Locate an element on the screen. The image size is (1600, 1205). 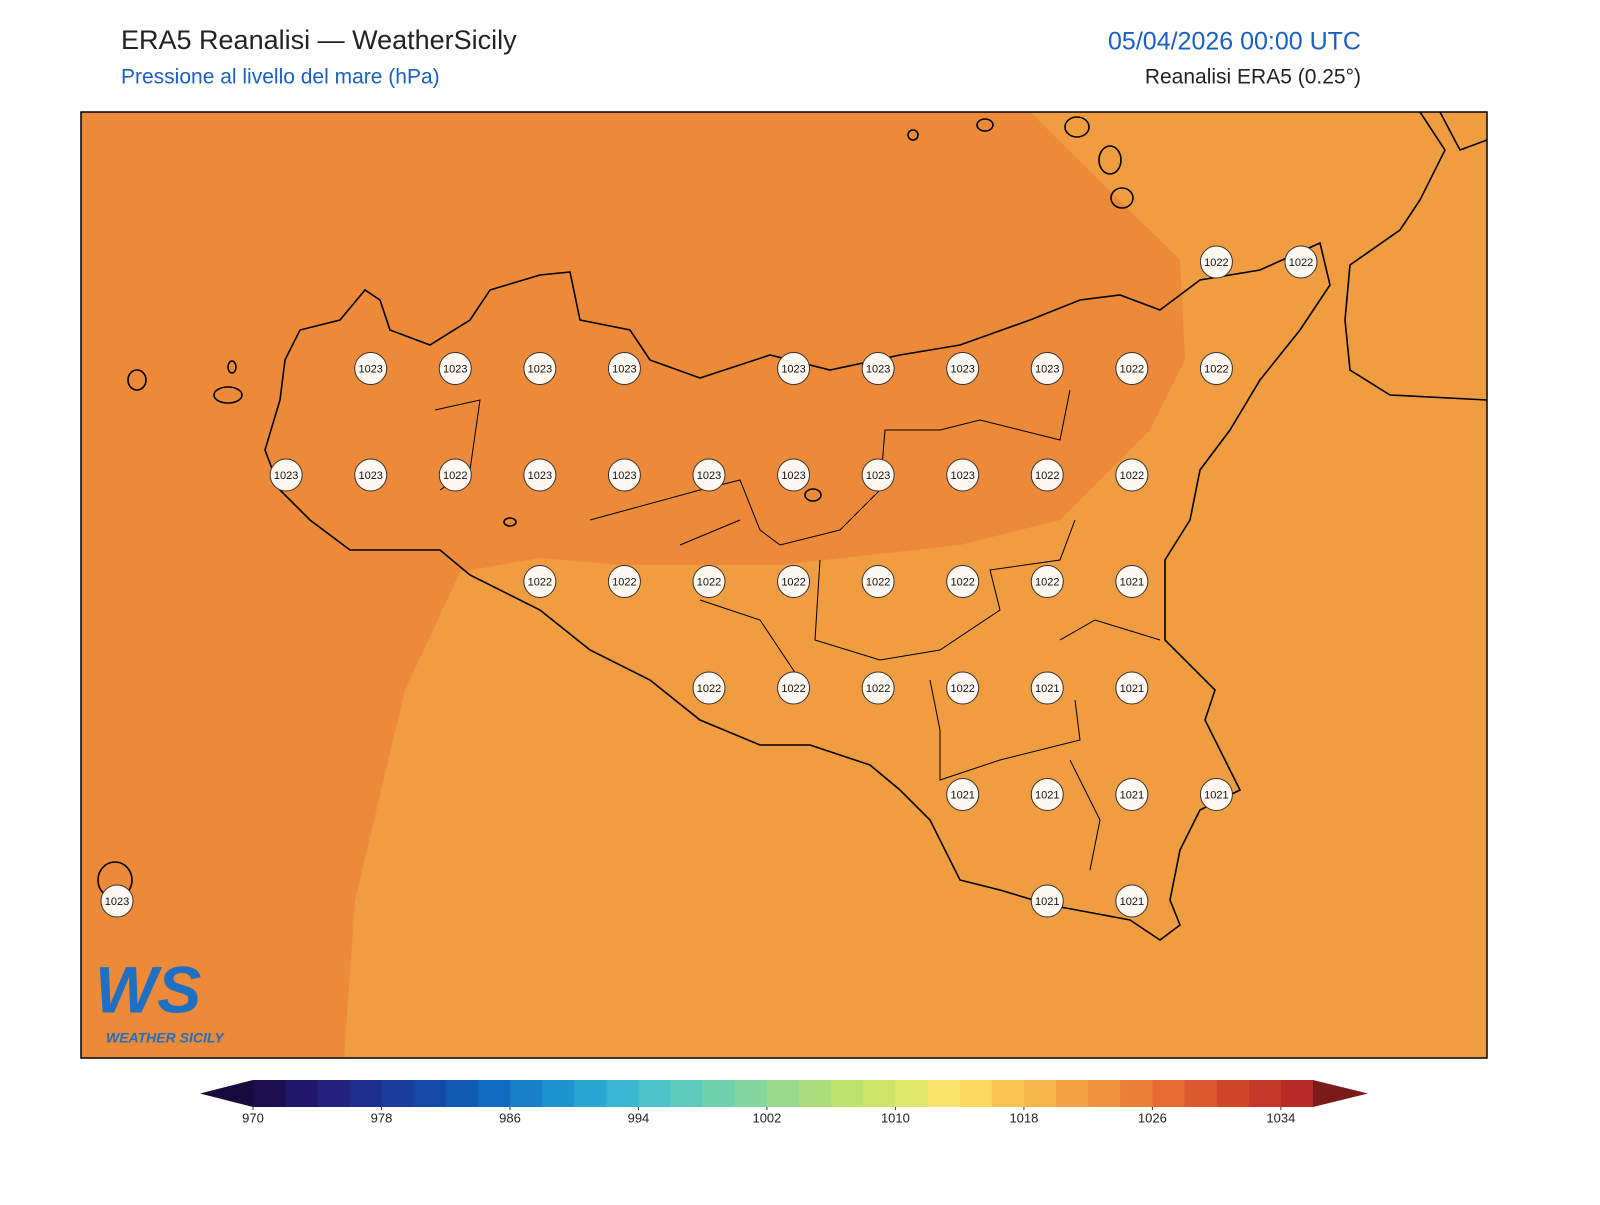
colorbar-under is located at coordinates (226, 1093).